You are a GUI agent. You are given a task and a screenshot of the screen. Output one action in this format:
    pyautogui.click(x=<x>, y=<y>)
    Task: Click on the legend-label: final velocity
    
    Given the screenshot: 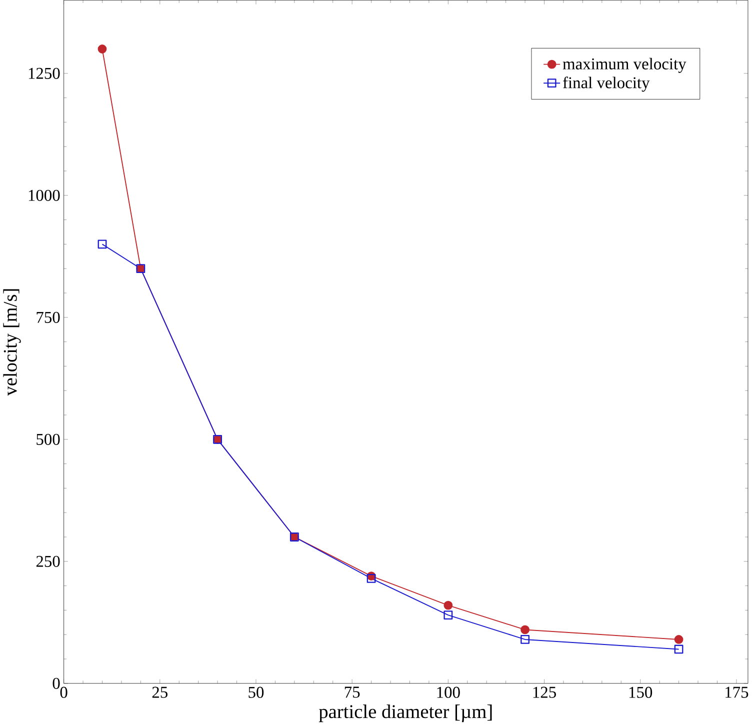 What is the action you would take?
    pyautogui.click(x=606, y=84)
    